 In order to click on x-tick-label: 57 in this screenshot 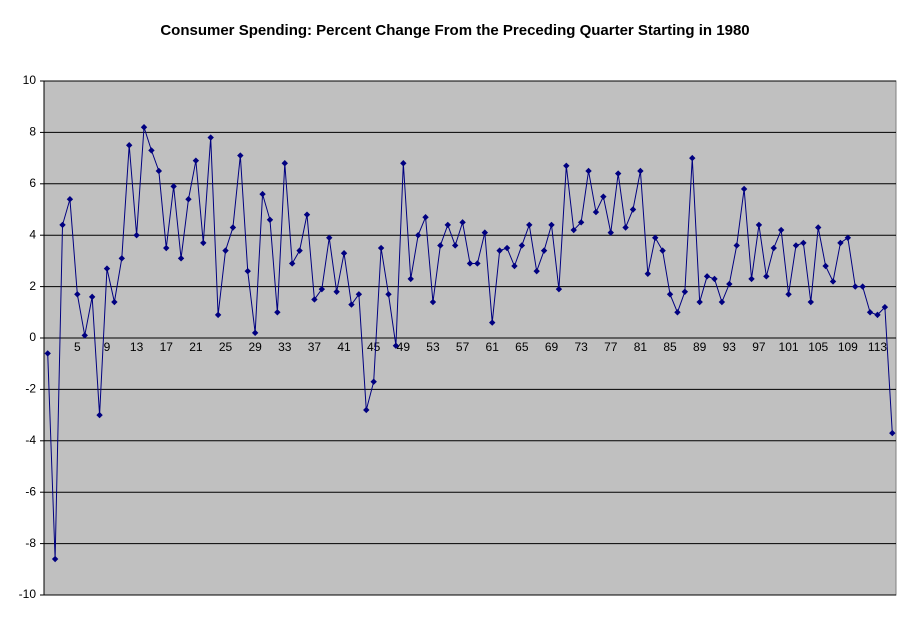, I will do `click(463, 347)`.